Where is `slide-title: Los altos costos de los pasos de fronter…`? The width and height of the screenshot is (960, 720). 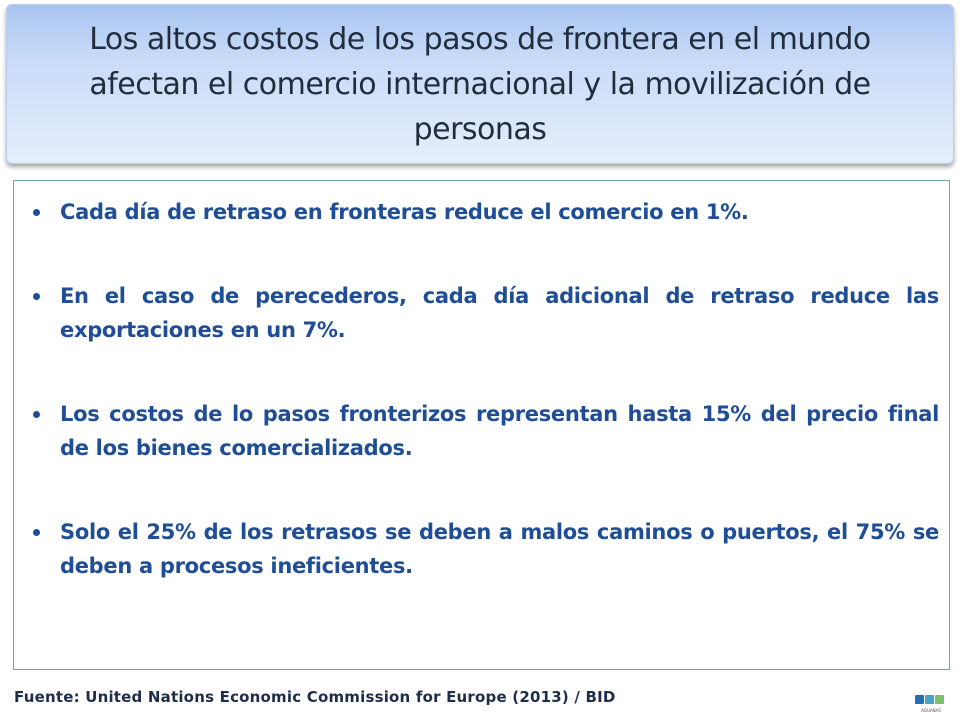
slide-title: Los altos costos de los pasos de fronter… is located at coordinates (480, 84).